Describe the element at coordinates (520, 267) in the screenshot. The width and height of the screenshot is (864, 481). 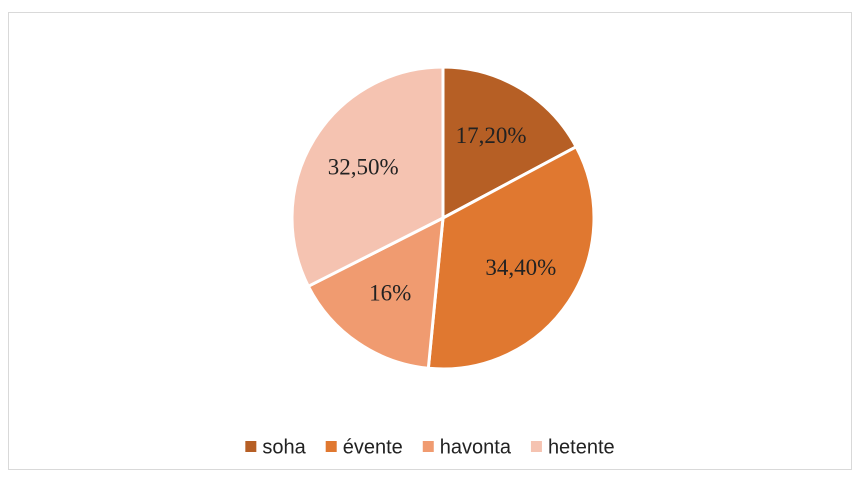
I see `data-label: 34,40%` at that location.